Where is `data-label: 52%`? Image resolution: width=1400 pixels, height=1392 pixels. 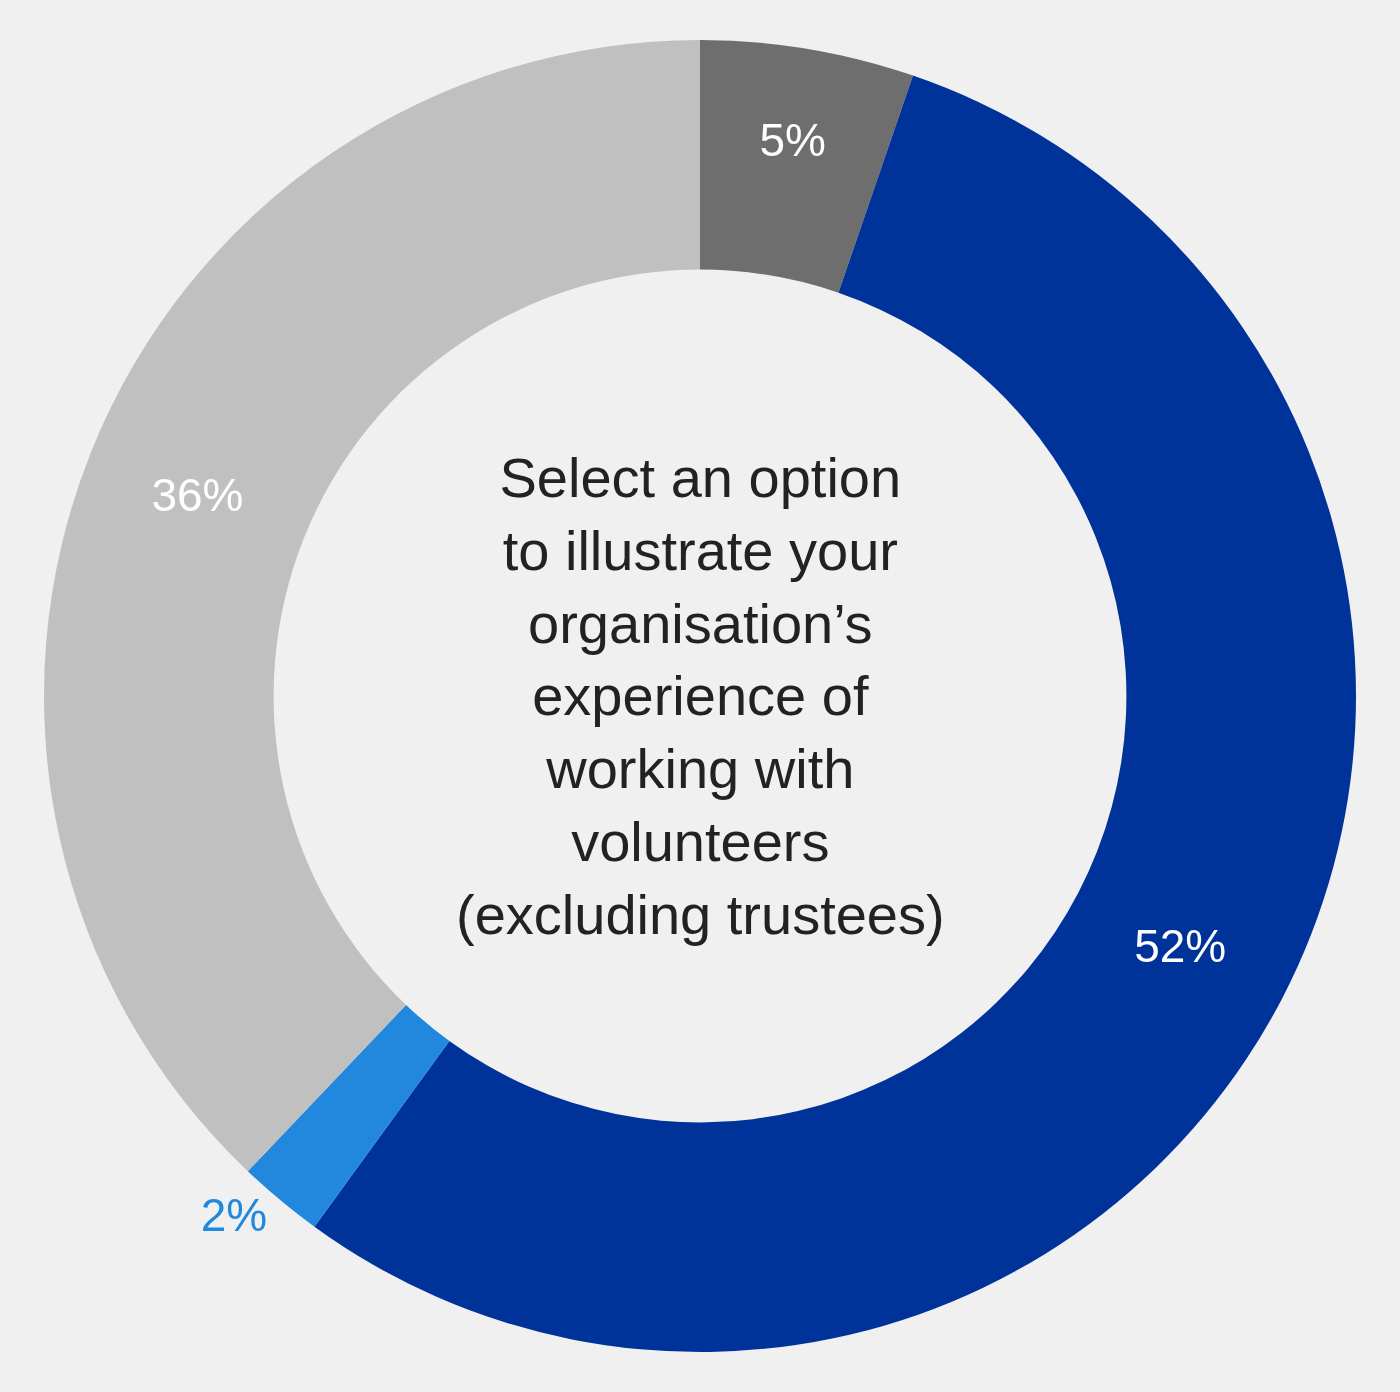 data-label: 52% is located at coordinates (1180, 945).